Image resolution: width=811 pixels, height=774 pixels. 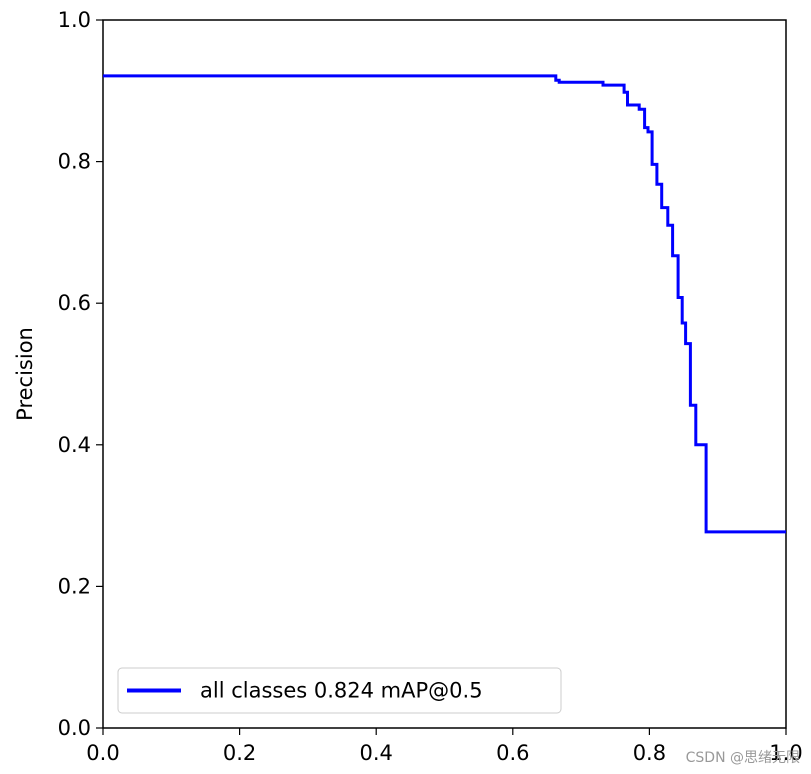 What do you see at coordinates (80, 374) in the screenshot?
I see `y-axis-ticks: 0.0 0.2 0.4 0.6 0.8 1.0` at bounding box center [80, 374].